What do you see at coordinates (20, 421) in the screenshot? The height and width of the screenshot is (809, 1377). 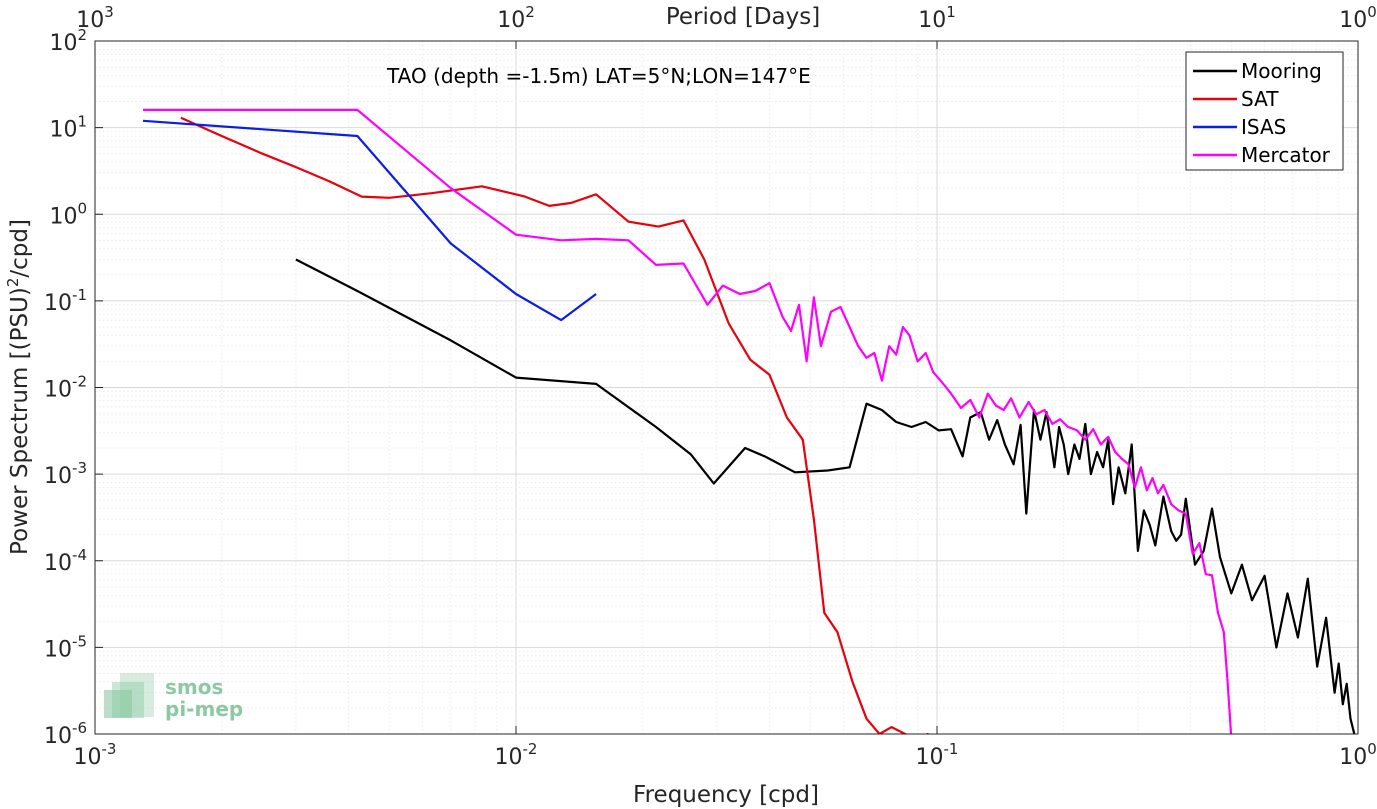 I see `y-axis-title-main: Power Spectrum [(PSU)` at bounding box center [20, 421].